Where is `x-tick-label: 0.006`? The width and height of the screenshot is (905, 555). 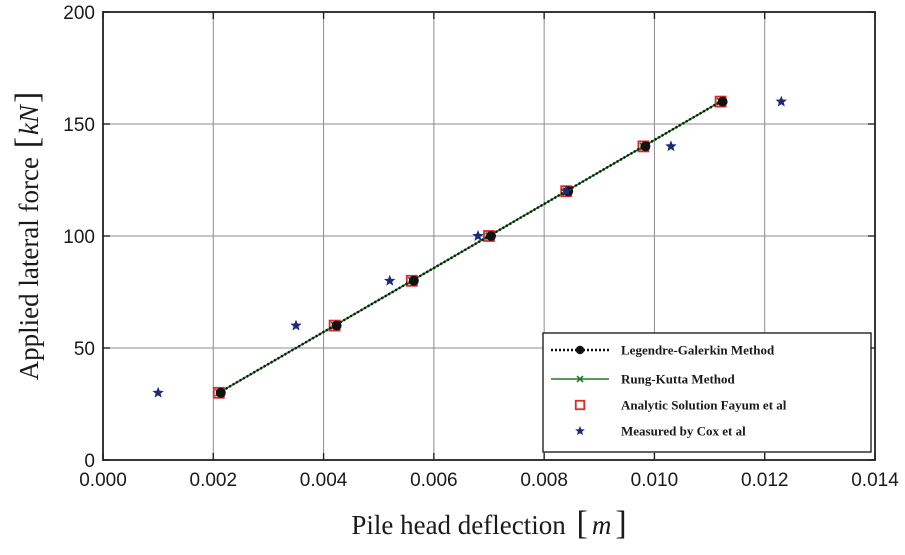 x-tick-label: 0.006 is located at coordinates (434, 480).